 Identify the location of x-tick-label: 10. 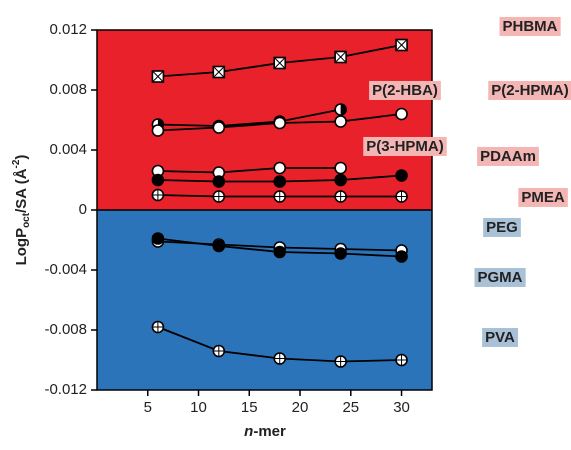
(198, 407).